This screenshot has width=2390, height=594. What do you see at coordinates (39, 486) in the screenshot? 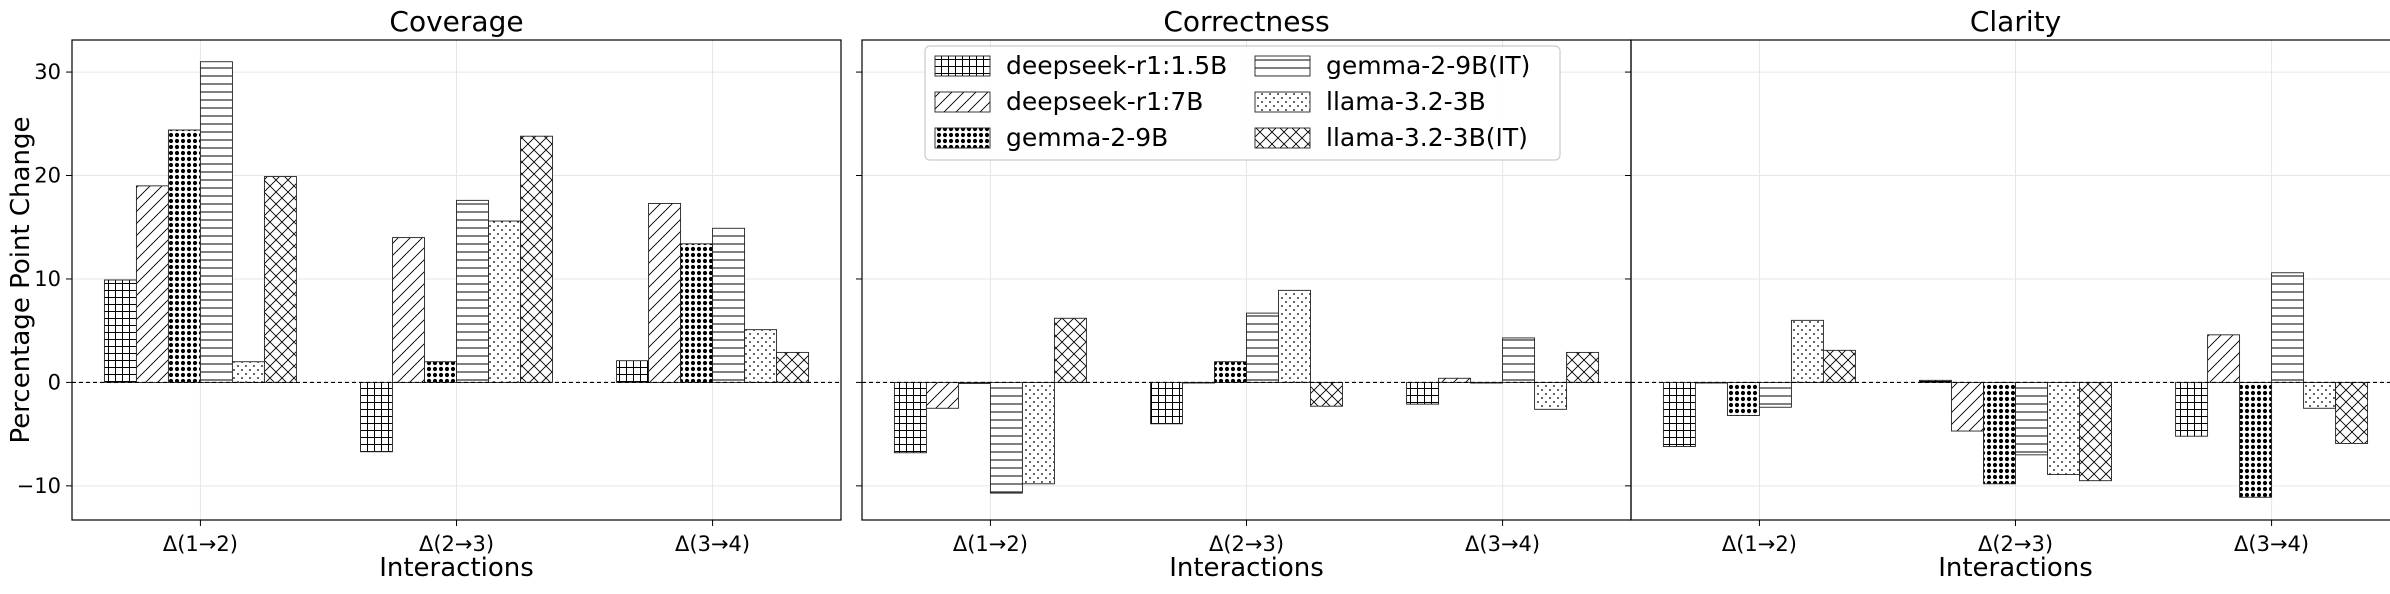
I see `y-tick-label: −10` at bounding box center [39, 486].